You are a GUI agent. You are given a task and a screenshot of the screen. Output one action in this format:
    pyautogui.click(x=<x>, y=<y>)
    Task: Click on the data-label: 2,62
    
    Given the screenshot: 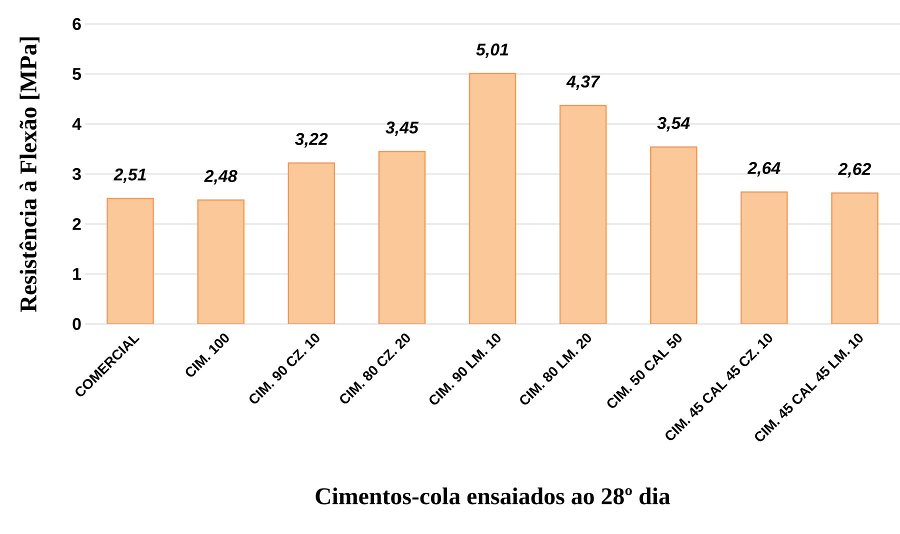 What is the action you would take?
    pyautogui.click(x=855, y=170)
    